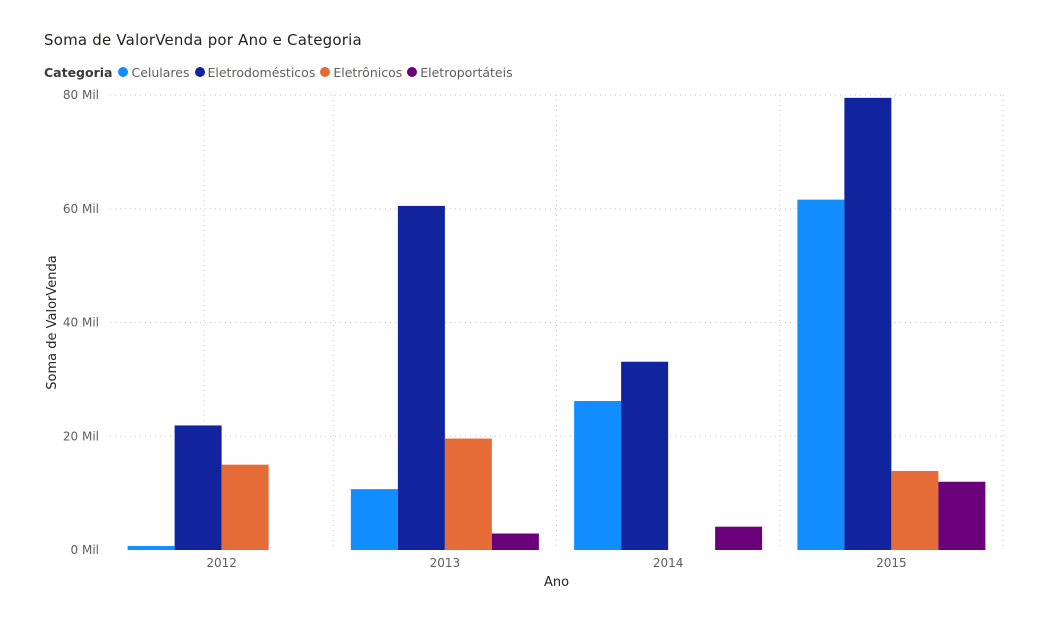  Describe the element at coordinates (261, 72) in the screenshot. I see `legend-label: Eletrodomésticos` at that location.